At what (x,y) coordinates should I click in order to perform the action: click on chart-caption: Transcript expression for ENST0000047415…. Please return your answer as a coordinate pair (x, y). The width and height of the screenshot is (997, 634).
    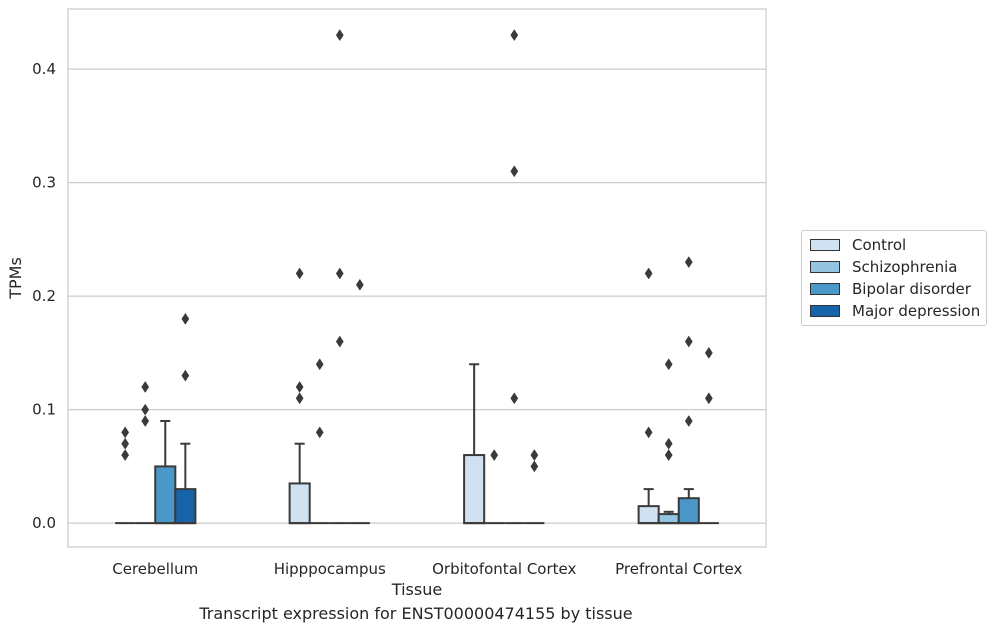
    Looking at the image, I should click on (416, 613).